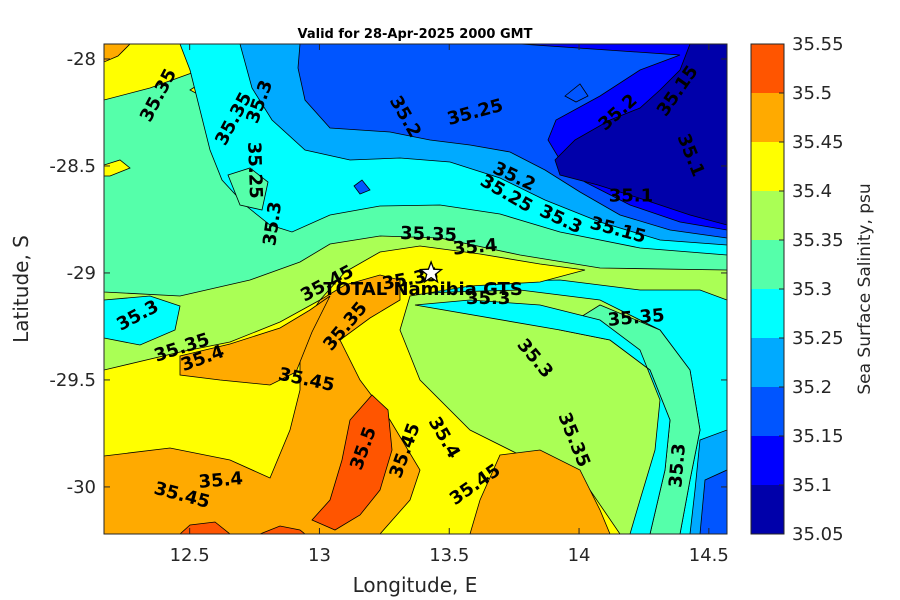 The width and height of the screenshot is (900, 600). Describe the element at coordinates (818, 338) in the screenshot. I see `colorbar-tick-label: 35.25` at that location.